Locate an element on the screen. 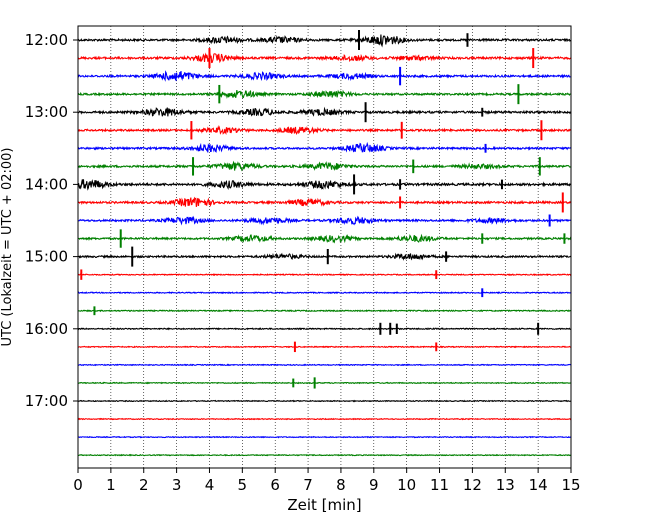 Image resolution: width=650 pixels, height=520 pixels. x-tick-label-0: 0 is located at coordinates (78, 485).